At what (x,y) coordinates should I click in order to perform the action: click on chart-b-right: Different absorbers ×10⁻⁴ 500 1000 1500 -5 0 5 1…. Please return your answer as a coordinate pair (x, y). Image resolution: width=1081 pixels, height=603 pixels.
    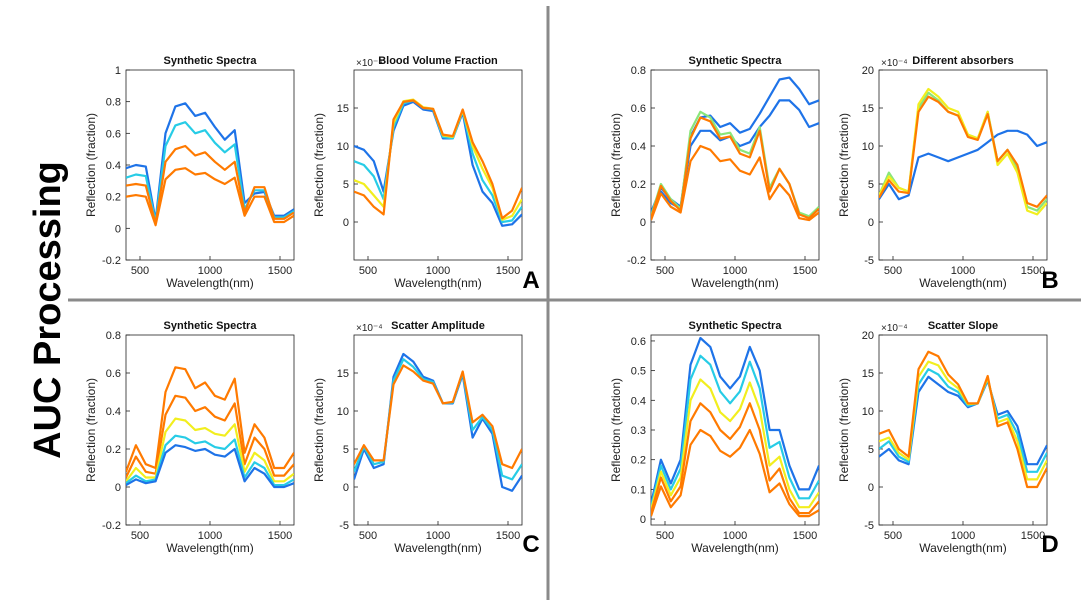
    Looking at the image, I should click on (942, 172).